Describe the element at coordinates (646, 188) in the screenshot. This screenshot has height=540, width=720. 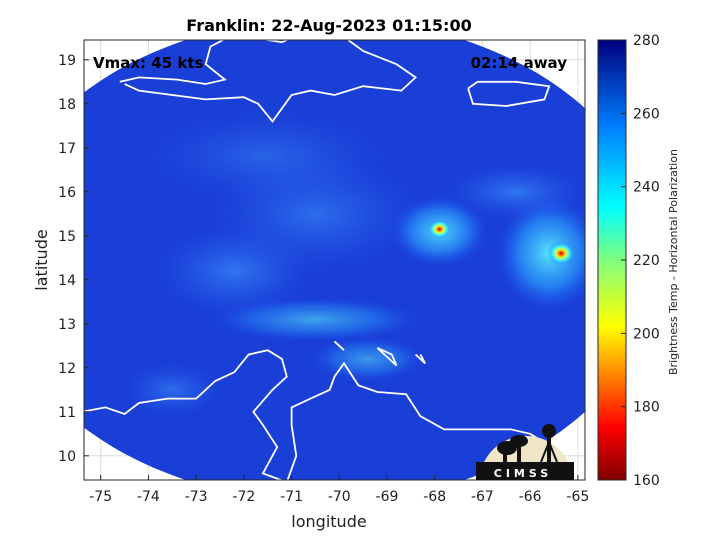
I see `colorbar-tick-label: 240` at that location.